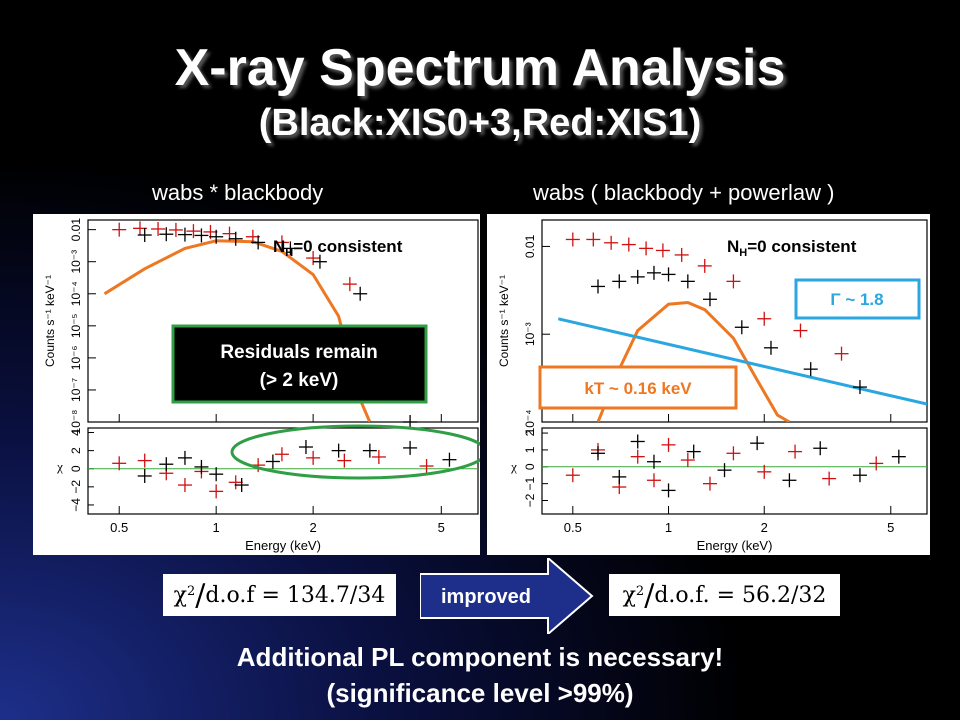 The width and height of the screenshot is (960, 720). Describe the element at coordinates (486, 597) in the screenshot. I see `arrow-label: improved` at that location.